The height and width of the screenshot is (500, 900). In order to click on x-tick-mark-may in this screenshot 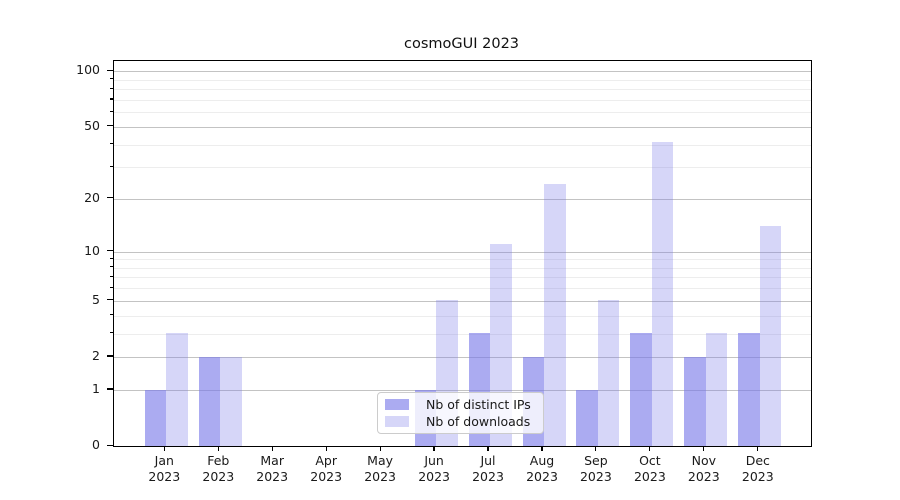, I will do `click(380, 449)`.